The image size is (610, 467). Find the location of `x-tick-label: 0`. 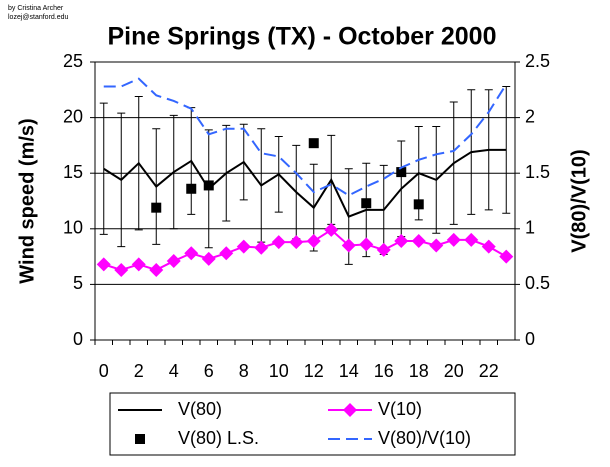

x-tick-label: 0 is located at coordinates (104, 371).